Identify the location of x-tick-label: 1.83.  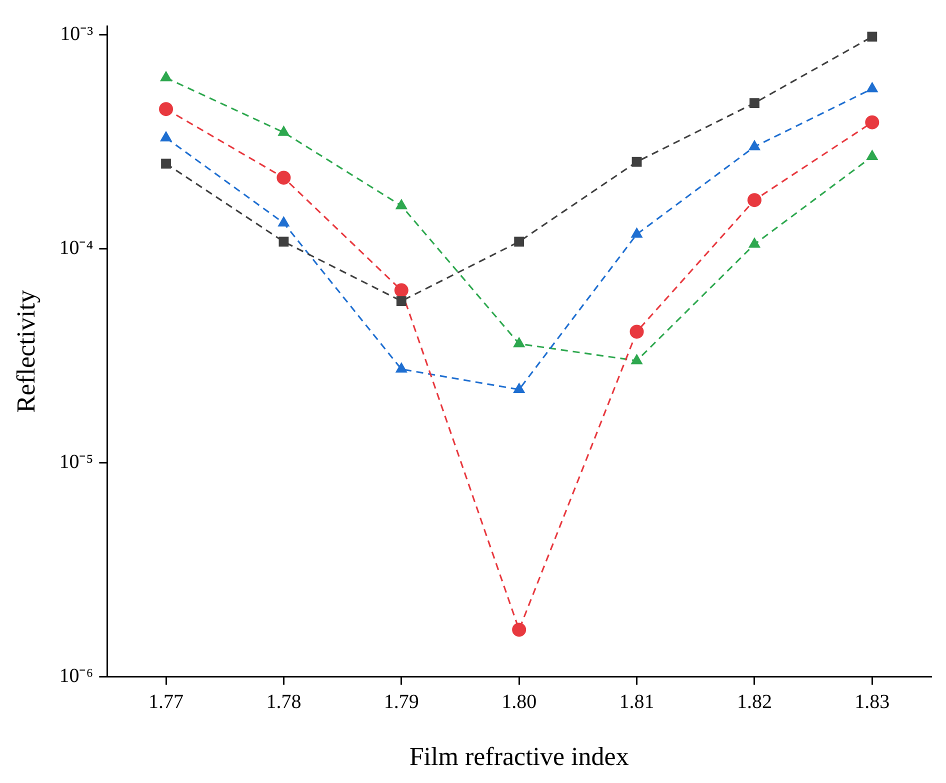
(872, 702).